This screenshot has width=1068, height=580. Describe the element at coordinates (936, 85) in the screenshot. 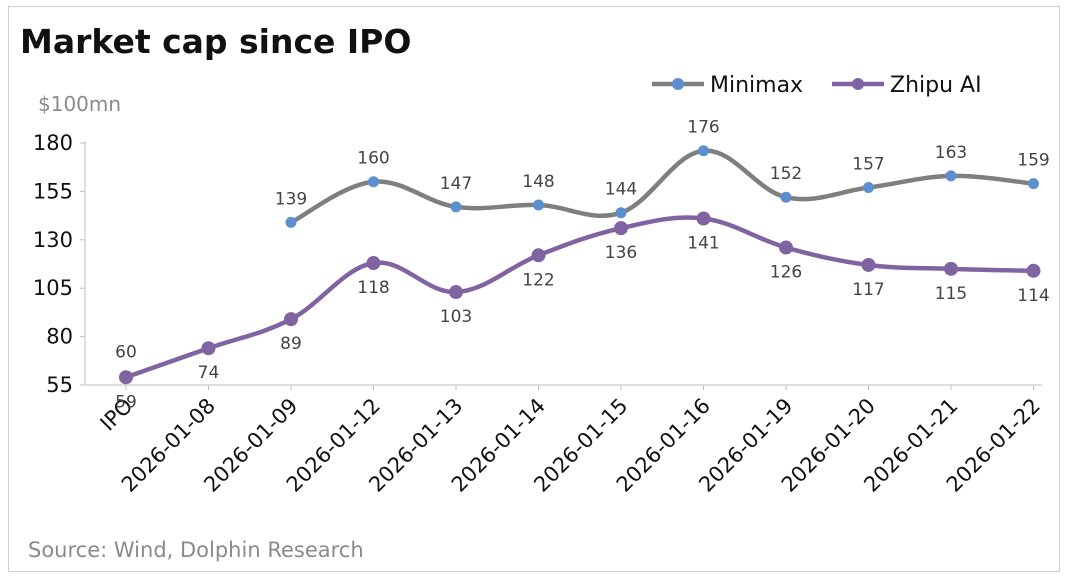

I see `legend-zhipu-ai-label: Zhipu AI` at that location.